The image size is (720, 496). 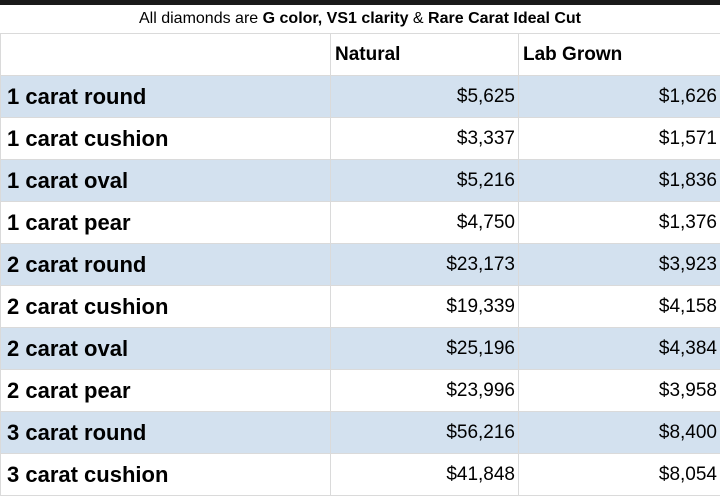 What do you see at coordinates (619, 223) in the screenshot?
I see `lab-grown-price: $1,376` at bounding box center [619, 223].